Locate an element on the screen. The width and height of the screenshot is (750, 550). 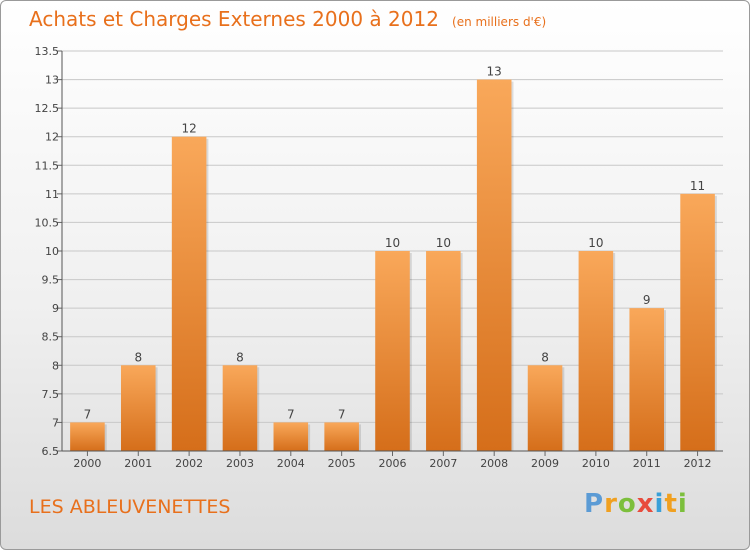
x-tick-label: 2012 is located at coordinates (698, 463).